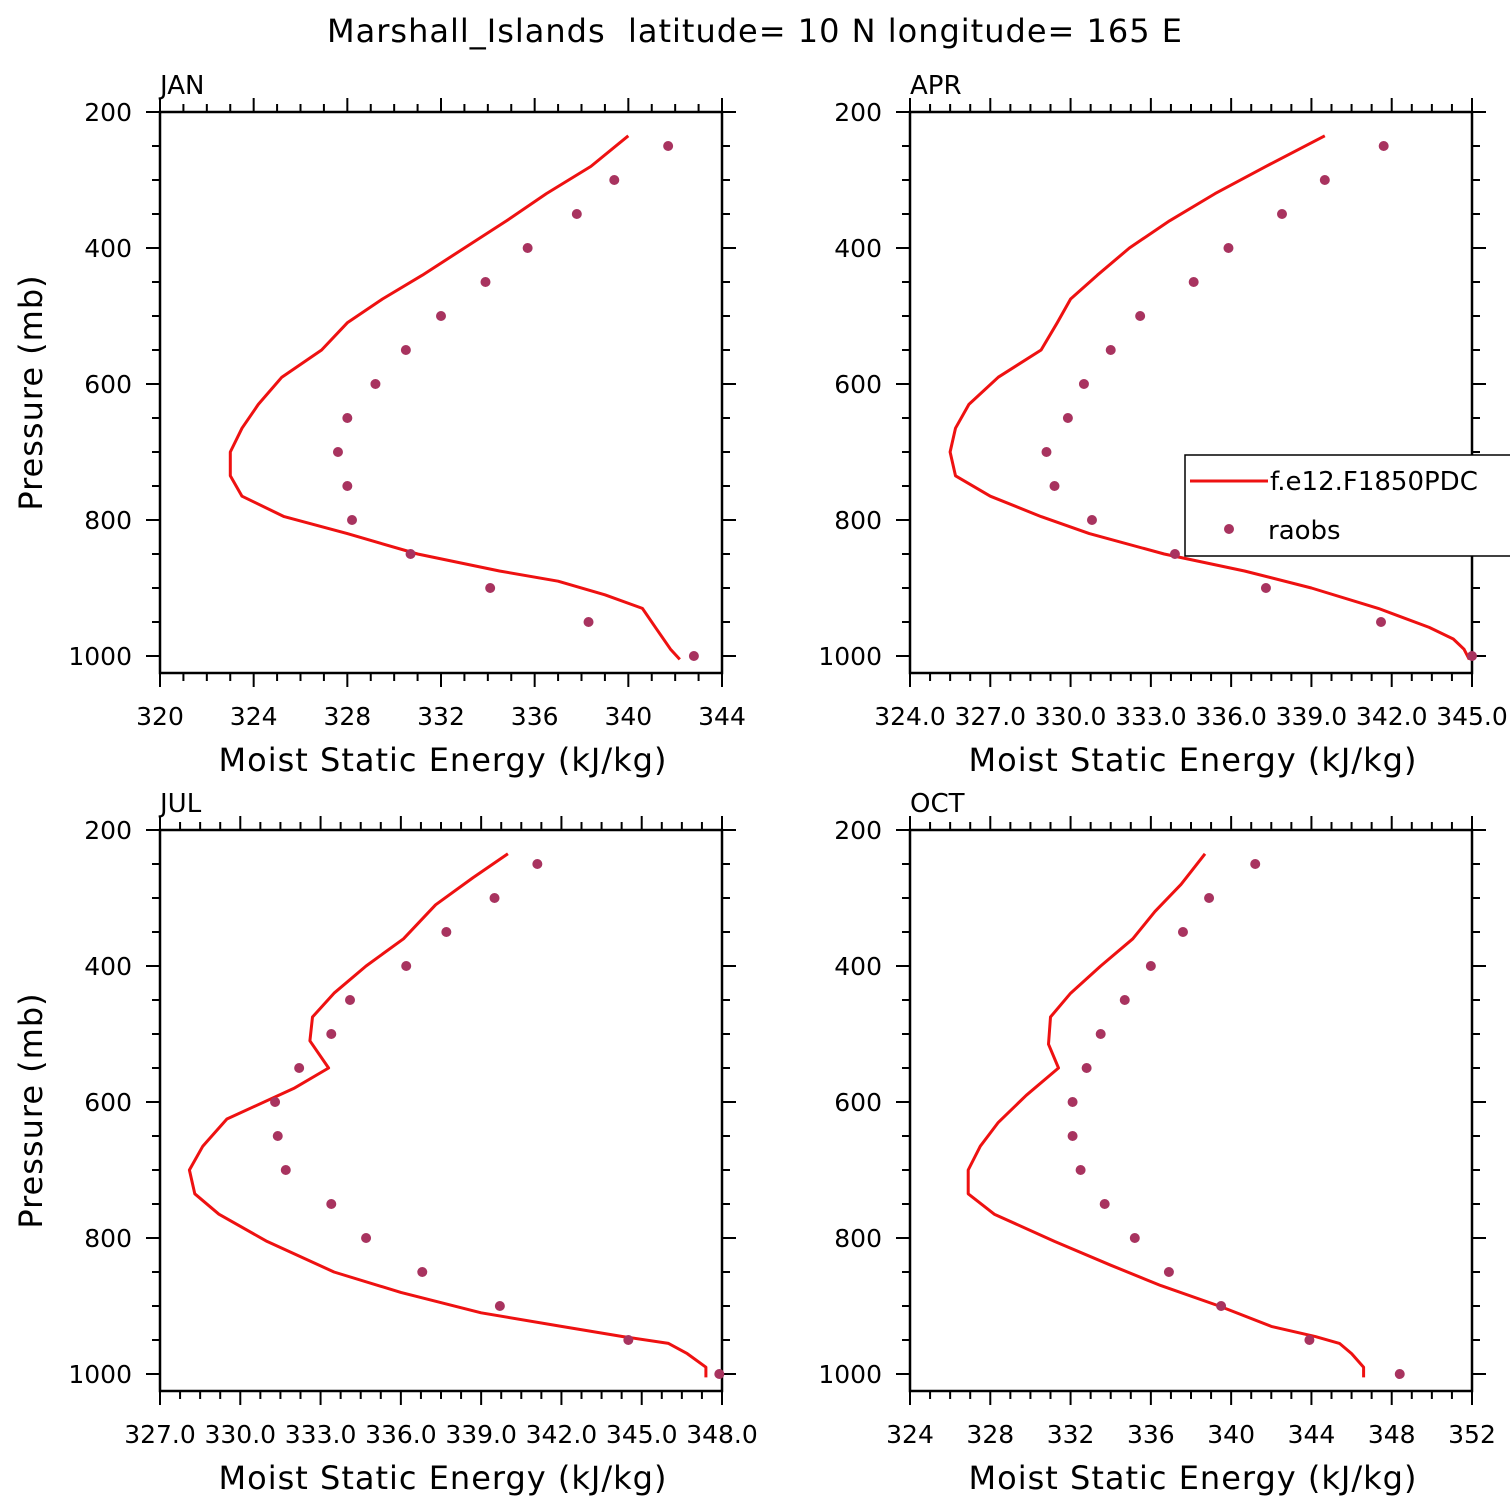 The height and width of the screenshot is (1510, 1510). I want to click on x-tick-label: 345.0, so click(1472, 716).